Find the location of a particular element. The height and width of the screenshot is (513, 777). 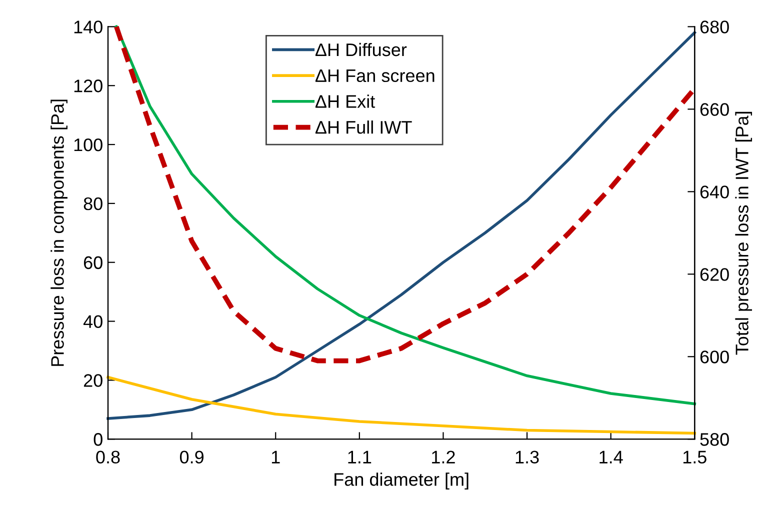

y2-tick-label: 600 is located at coordinates (714, 357).